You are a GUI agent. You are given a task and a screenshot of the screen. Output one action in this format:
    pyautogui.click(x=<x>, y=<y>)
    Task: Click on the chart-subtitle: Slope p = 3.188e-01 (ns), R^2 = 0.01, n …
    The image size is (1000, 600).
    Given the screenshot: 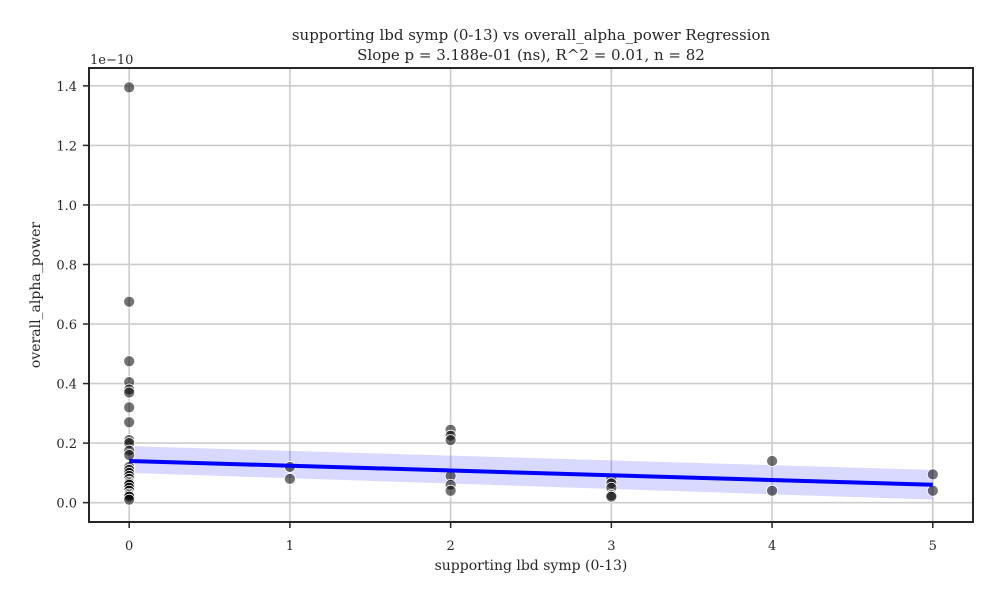 What is the action you would take?
    pyautogui.click(x=531, y=55)
    